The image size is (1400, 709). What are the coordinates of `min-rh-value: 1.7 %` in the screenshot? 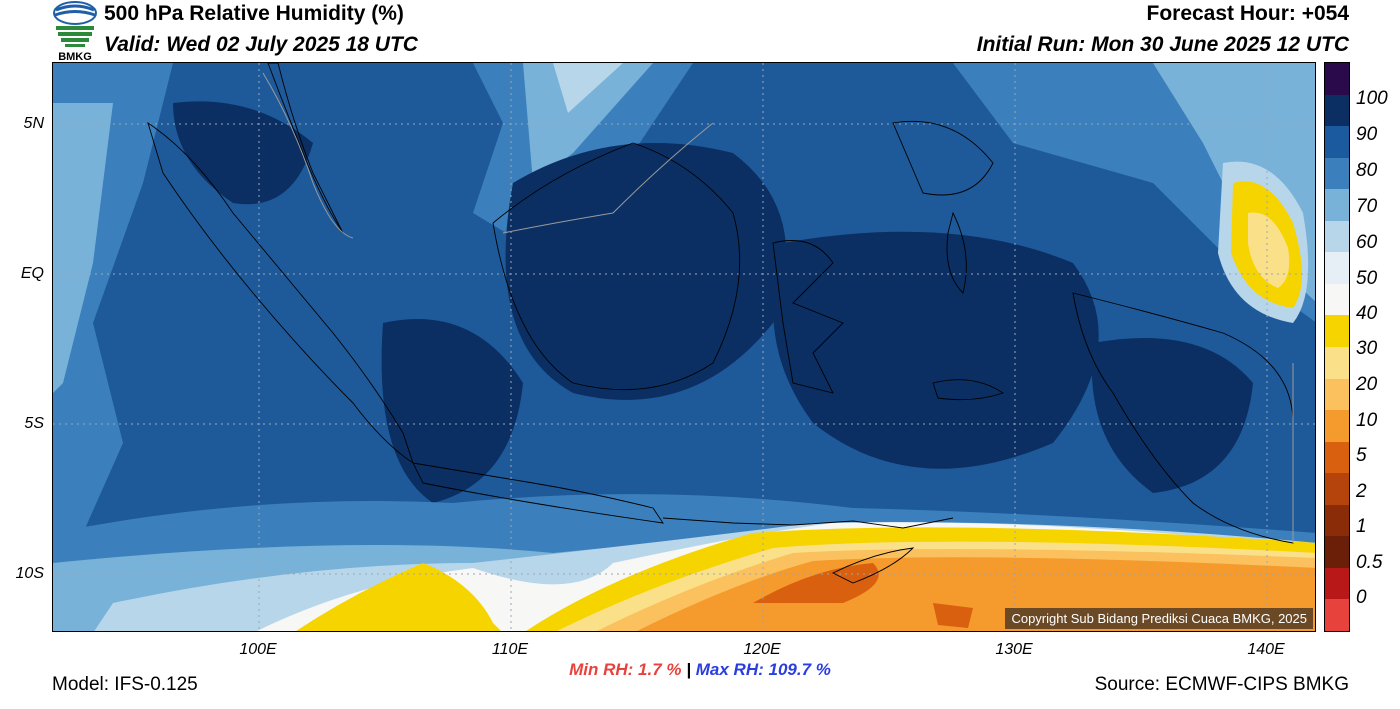 It's located at (660, 669).